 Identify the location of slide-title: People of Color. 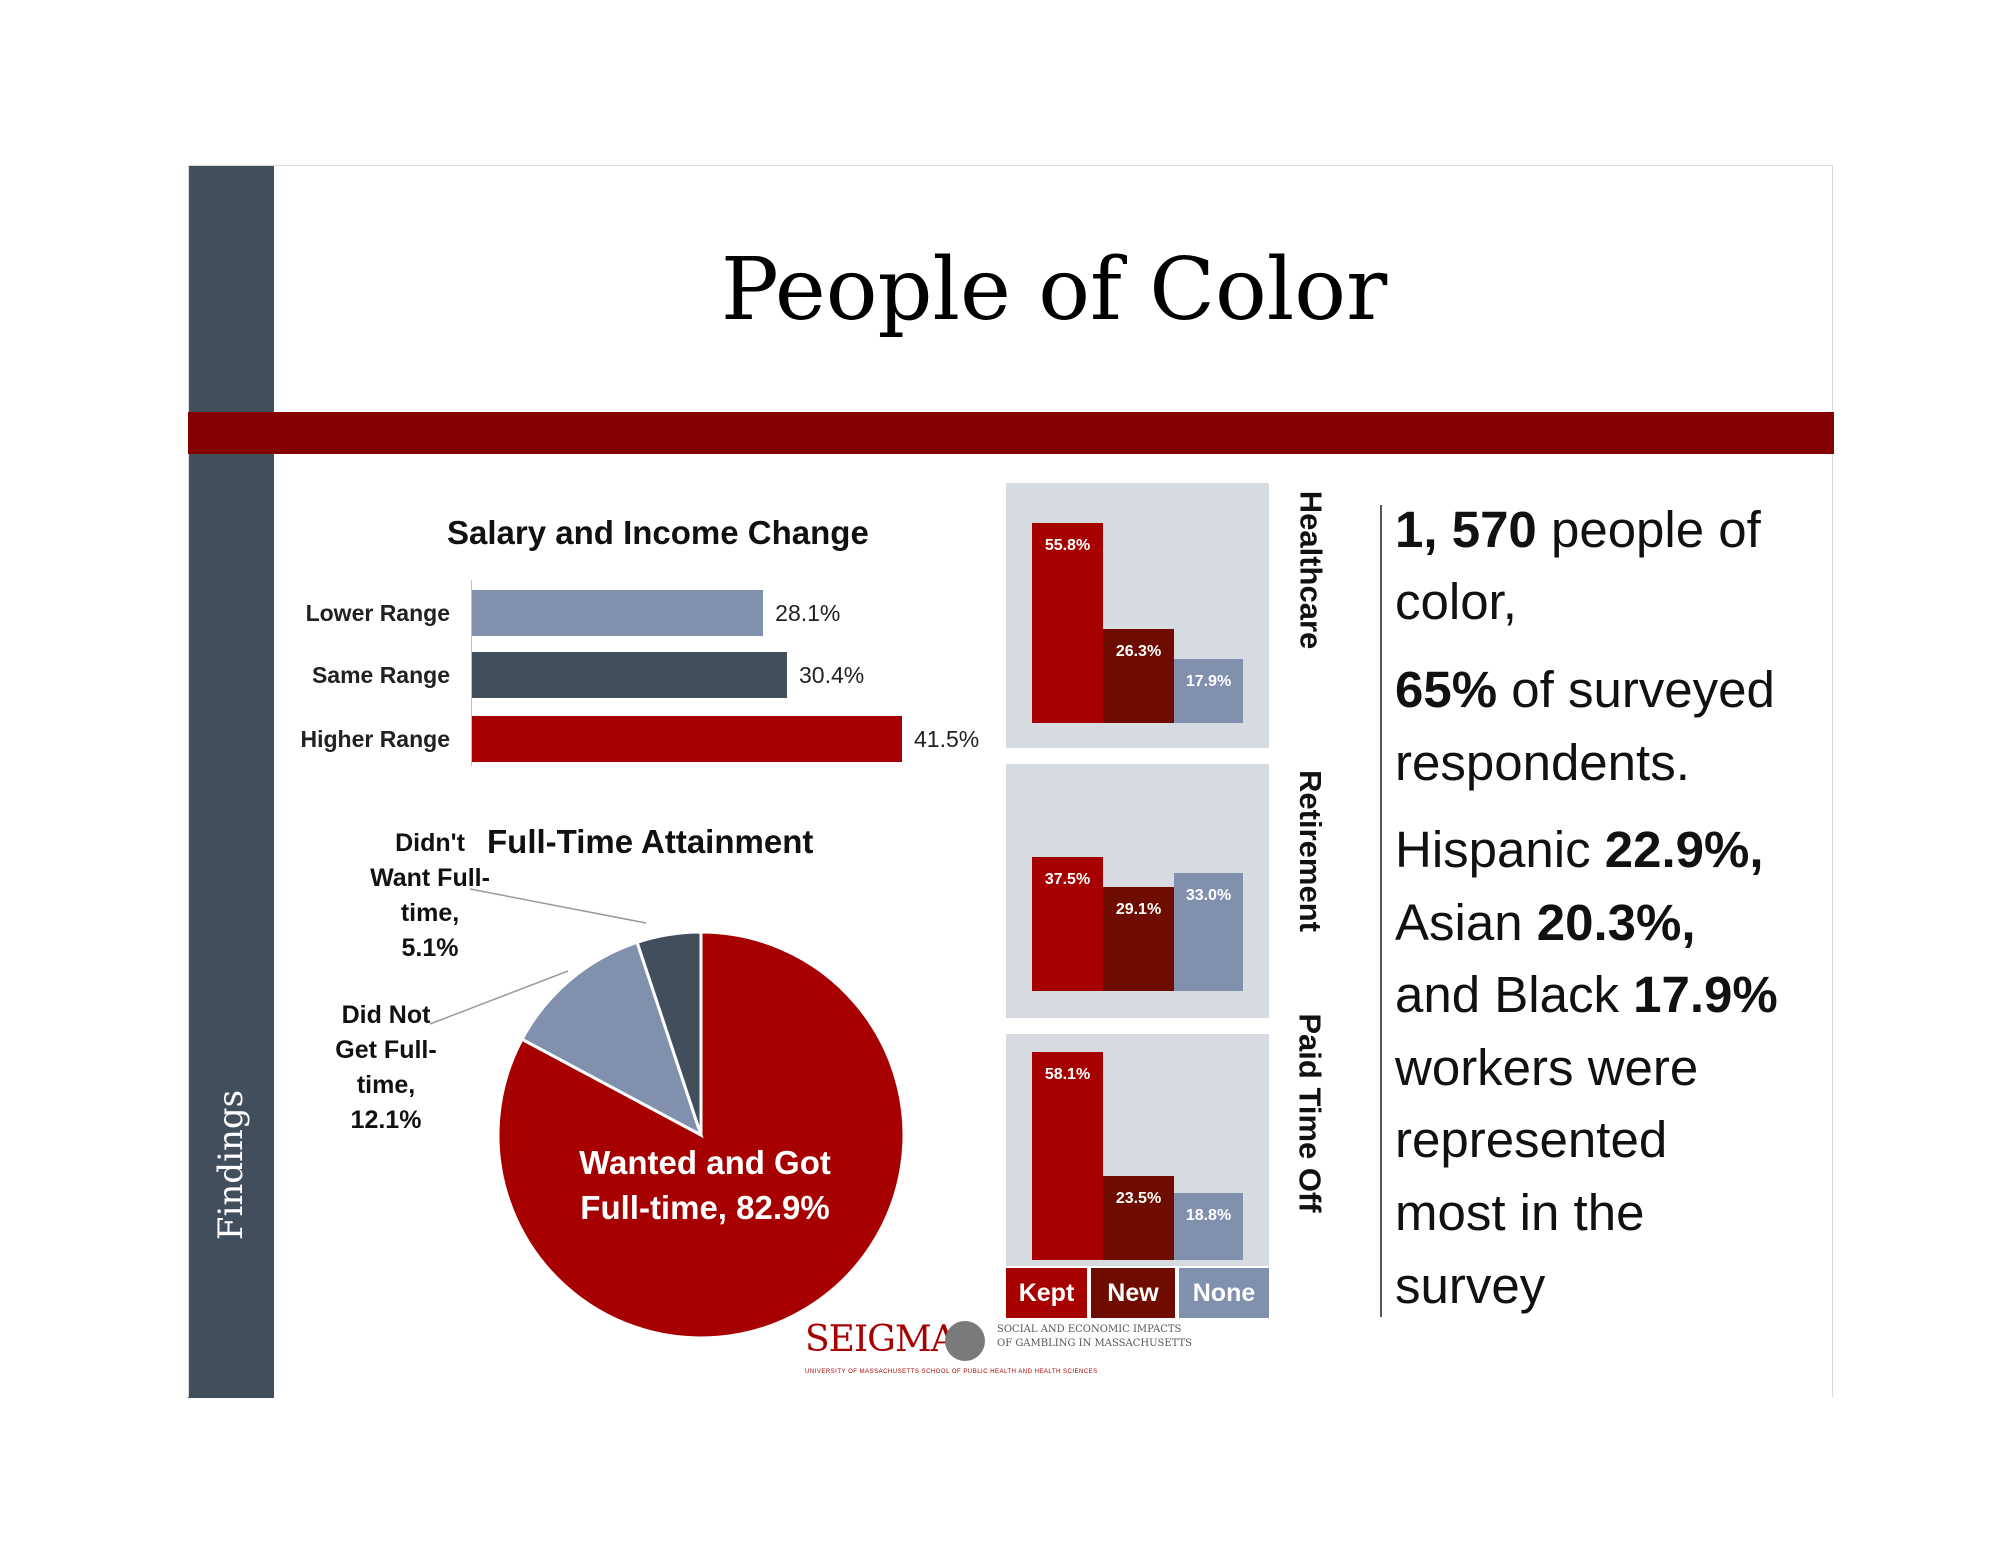
(1054, 290).